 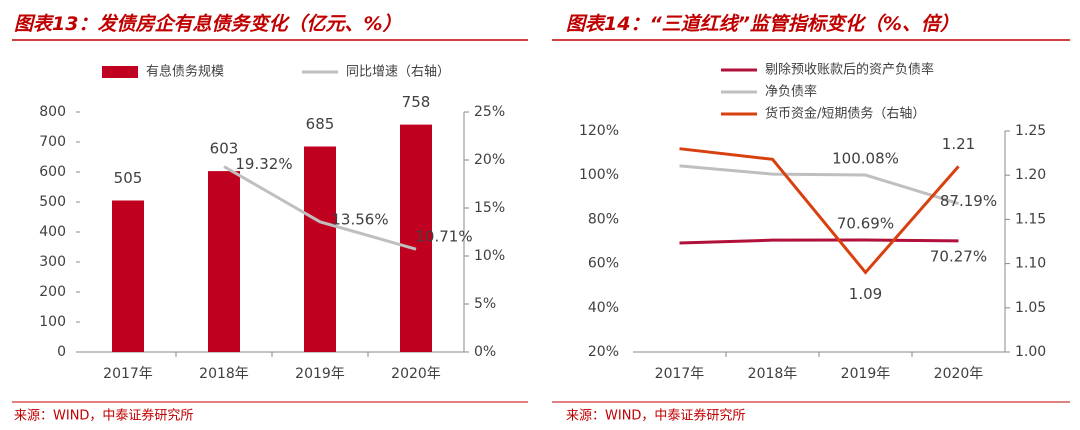 I want to click on y-tick-label: 800, so click(x=52, y=112).